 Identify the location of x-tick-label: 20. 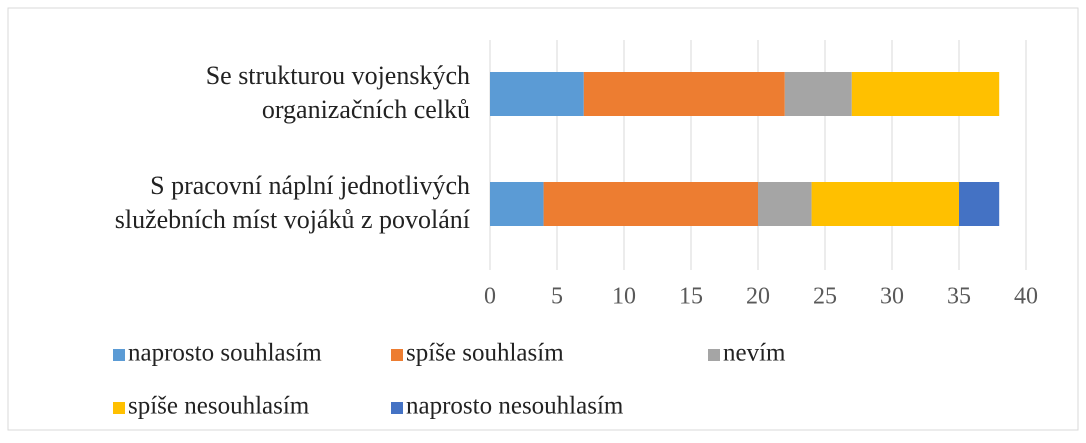
(758, 297).